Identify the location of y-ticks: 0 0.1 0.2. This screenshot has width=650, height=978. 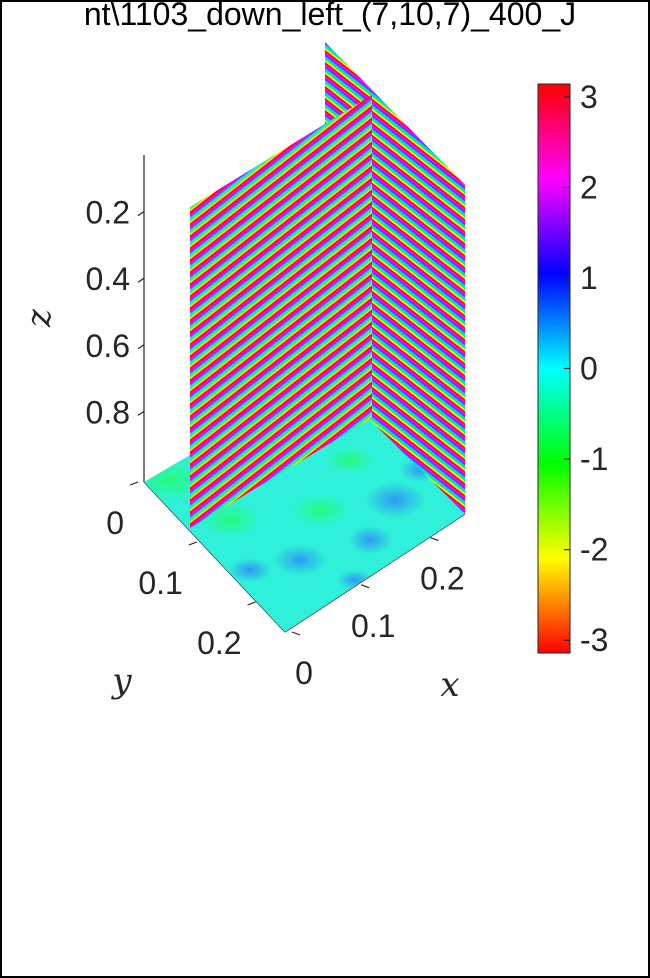
(181, 571).